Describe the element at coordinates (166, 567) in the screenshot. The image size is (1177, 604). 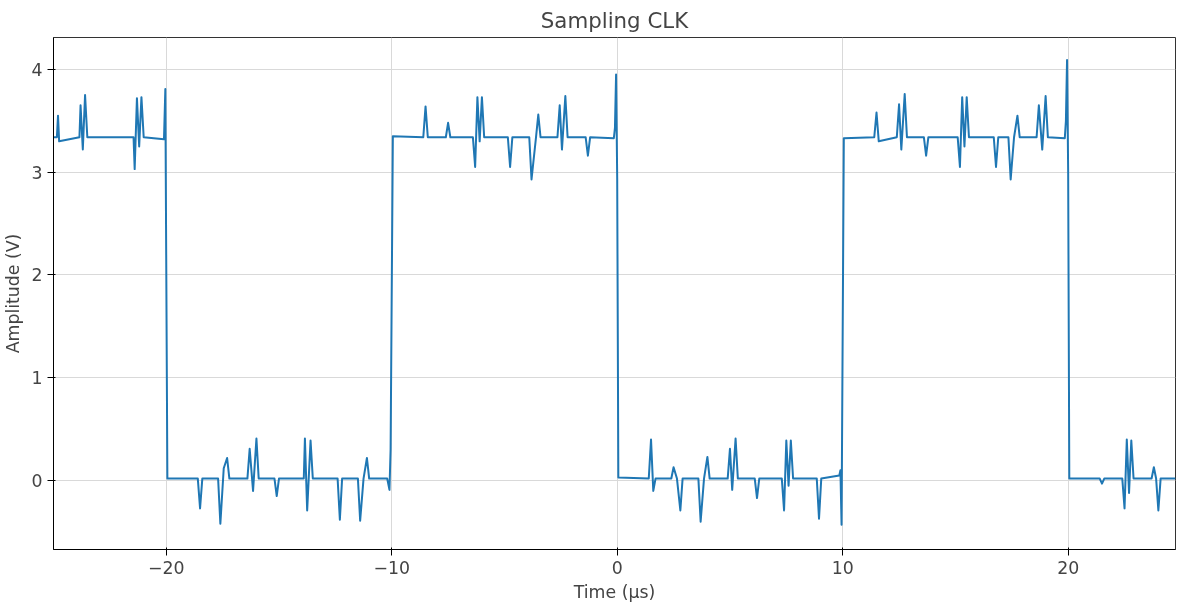
I see `x-tick-label: −20` at that location.